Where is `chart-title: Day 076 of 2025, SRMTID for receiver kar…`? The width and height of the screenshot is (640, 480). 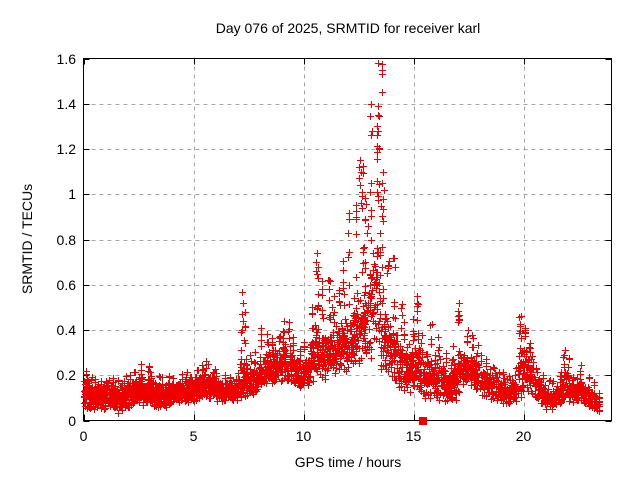 chart-title: Day 076 of 2025, SRMTID for receiver kar… is located at coordinates (348, 28).